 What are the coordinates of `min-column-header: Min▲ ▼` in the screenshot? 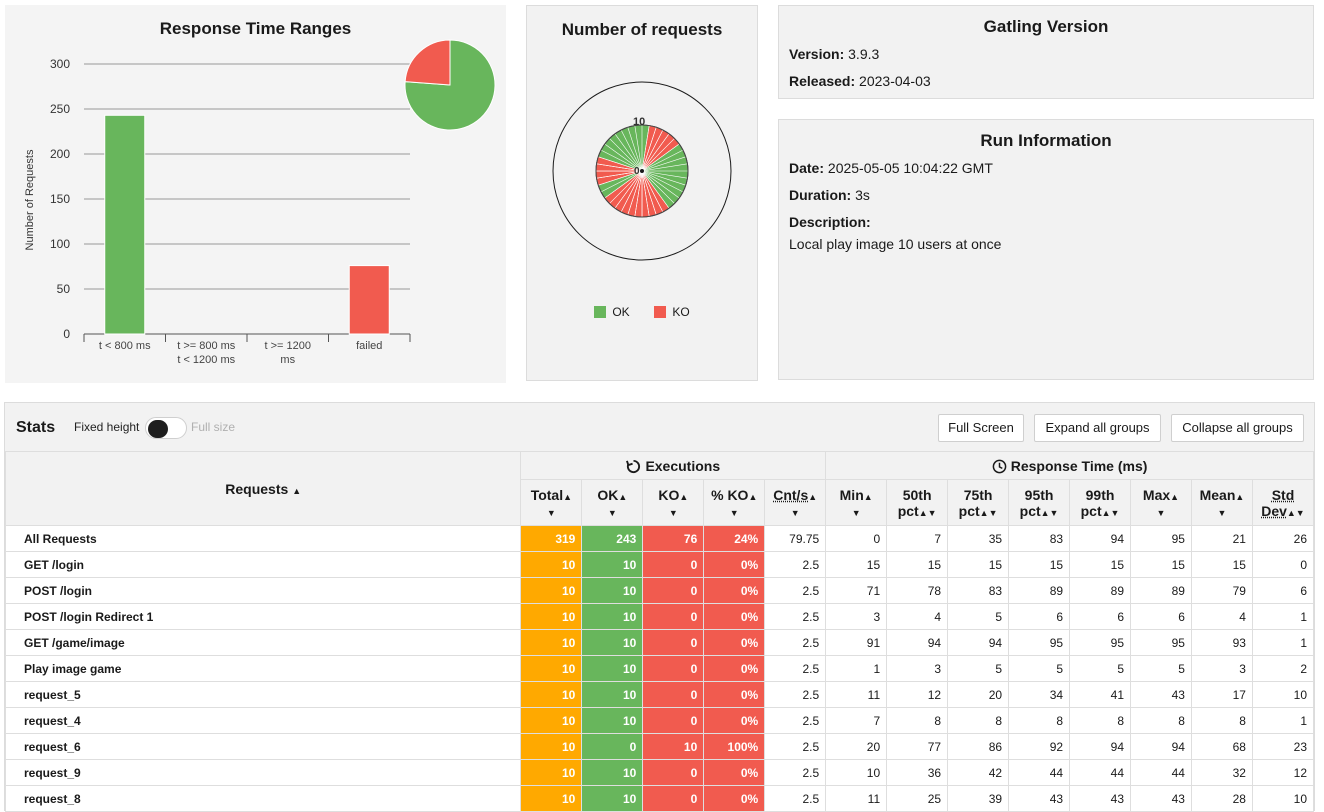 It's located at (856, 502).